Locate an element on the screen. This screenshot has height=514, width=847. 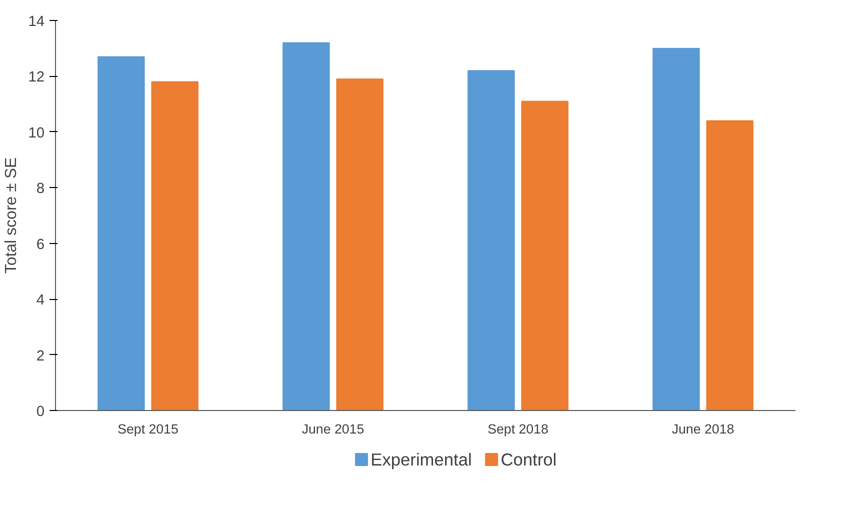
y-tick-label: 0 is located at coordinates (40, 412).